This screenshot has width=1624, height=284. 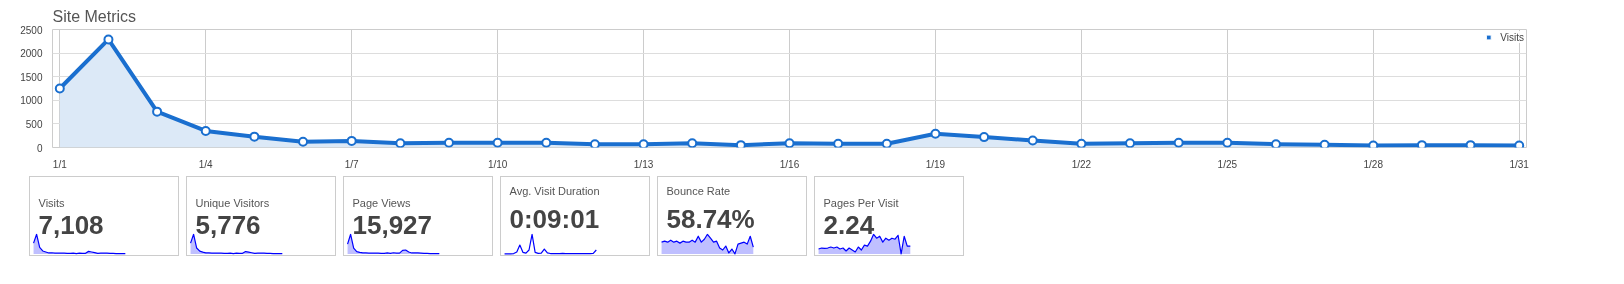 I want to click on y-tick-label: 2500, so click(x=31, y=30).